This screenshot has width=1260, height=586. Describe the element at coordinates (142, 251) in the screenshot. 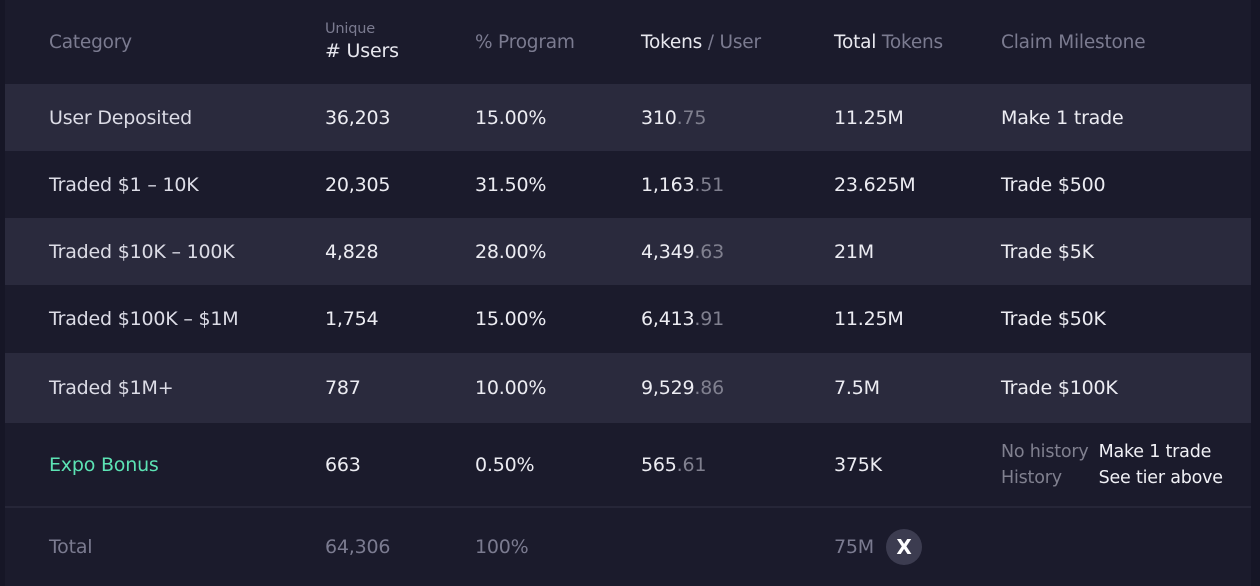

I see `row-category: Traded $10K – 100K` at that location.